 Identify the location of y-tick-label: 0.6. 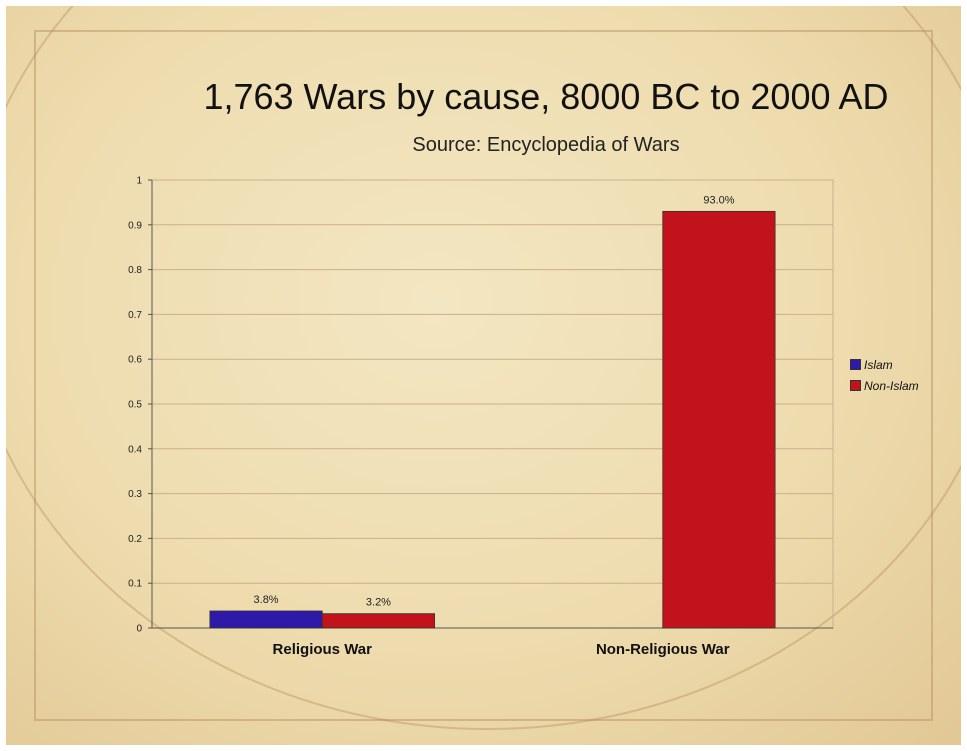
(135, 360).